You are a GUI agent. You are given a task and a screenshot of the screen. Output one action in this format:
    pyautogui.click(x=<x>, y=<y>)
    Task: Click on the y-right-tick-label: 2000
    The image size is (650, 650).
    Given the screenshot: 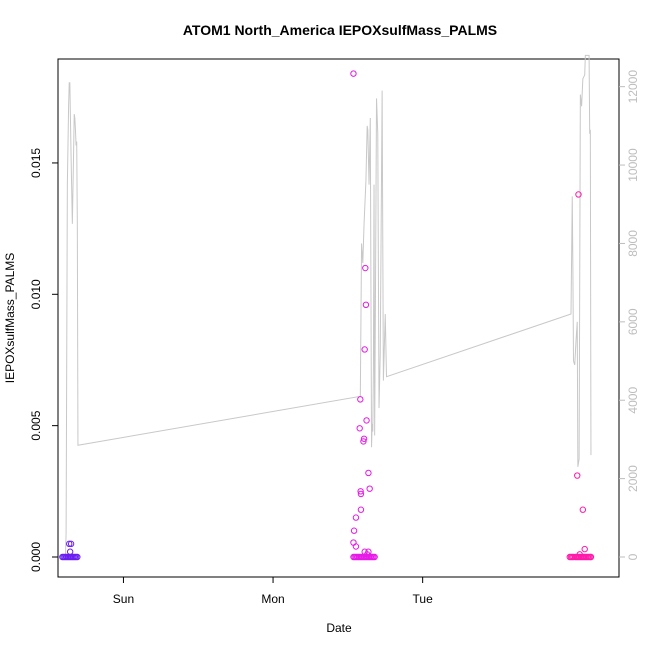 What is the action you would take?
    pyautogui.click(x=633, y=478)
    